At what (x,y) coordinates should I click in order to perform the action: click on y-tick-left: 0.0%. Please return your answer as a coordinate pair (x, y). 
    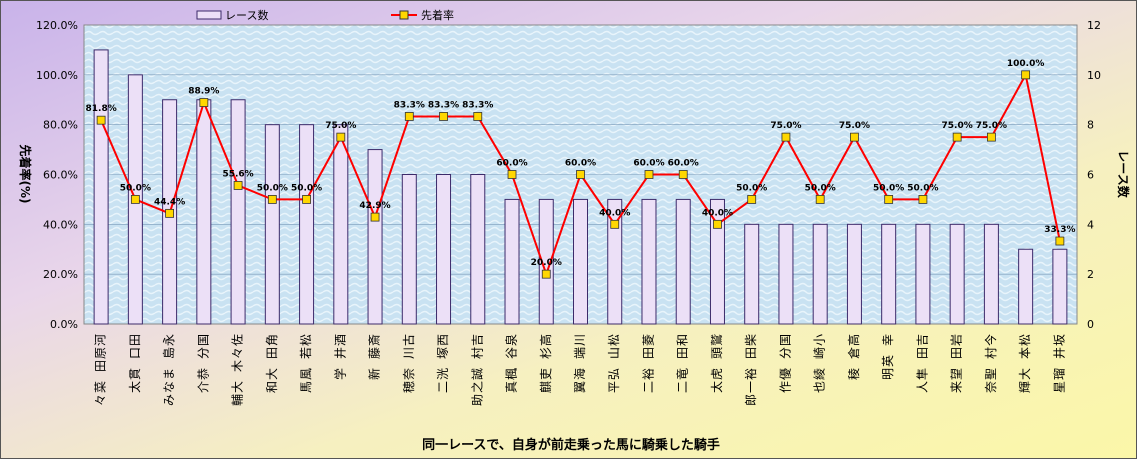
    Looking at the image, I should click on (64, 324).